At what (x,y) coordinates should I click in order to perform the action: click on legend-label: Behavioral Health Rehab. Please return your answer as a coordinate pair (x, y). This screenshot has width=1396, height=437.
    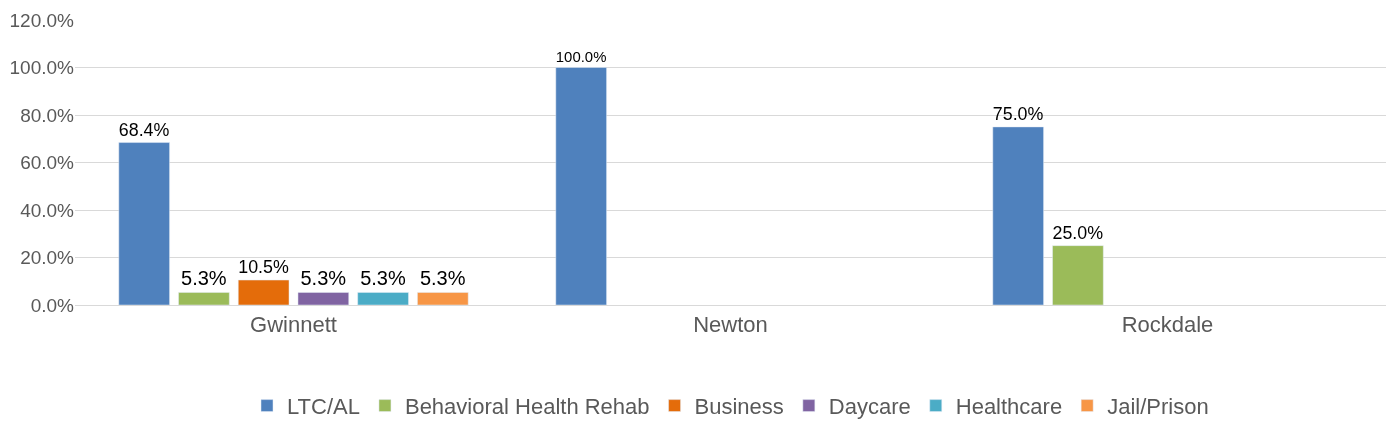
    Looking at the image, I should click on (527, 407).